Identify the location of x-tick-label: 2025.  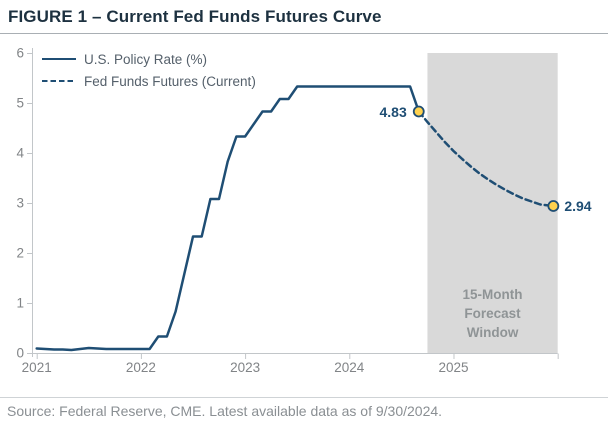
(453, 367).